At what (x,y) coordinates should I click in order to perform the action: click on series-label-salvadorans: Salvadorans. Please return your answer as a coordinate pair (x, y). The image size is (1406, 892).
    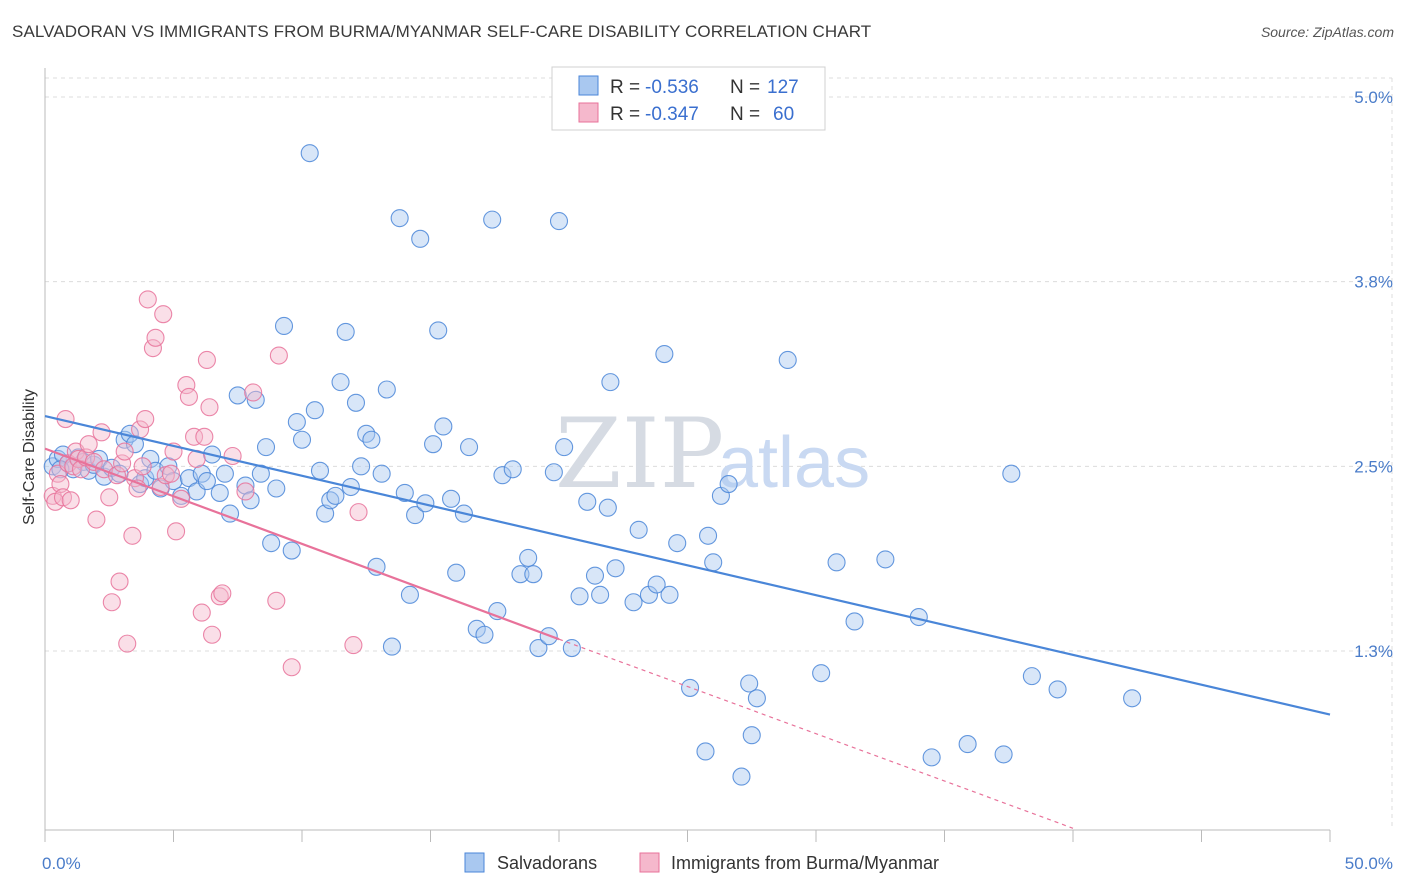
    Looking at the image, I should click on (547, 863).